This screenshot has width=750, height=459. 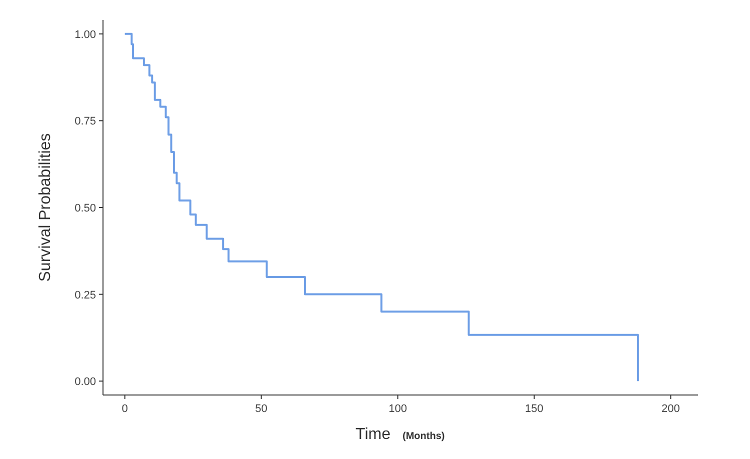 I want to click on x-tick-label: 150, so click(x=534, y=409).